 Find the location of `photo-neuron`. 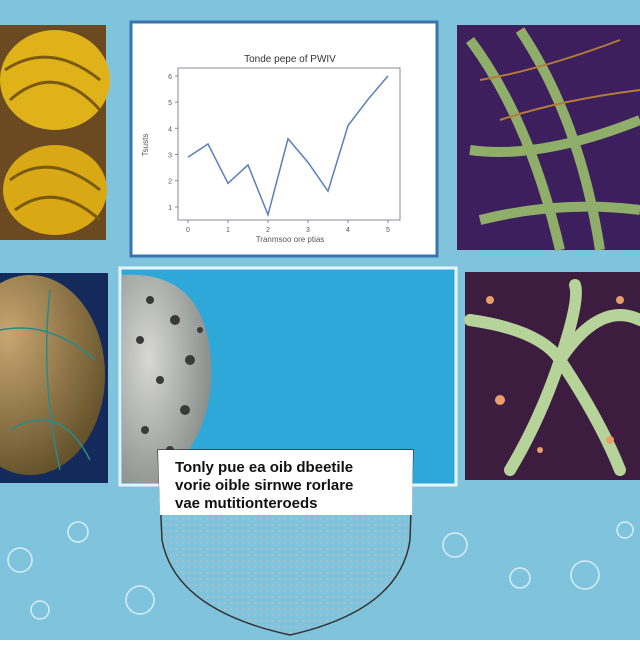

photo-neuron is located at coordinates (552, 376).